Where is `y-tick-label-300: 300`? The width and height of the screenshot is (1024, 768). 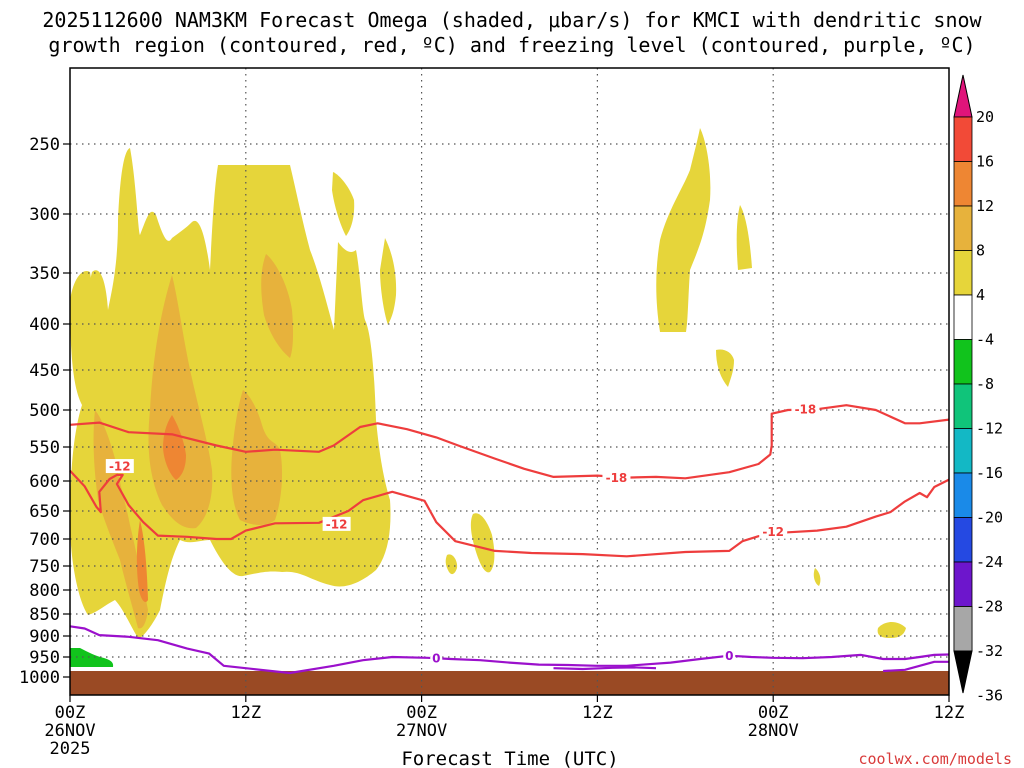
y-tick-label-300: 300 is located at coordinates (44, 215).